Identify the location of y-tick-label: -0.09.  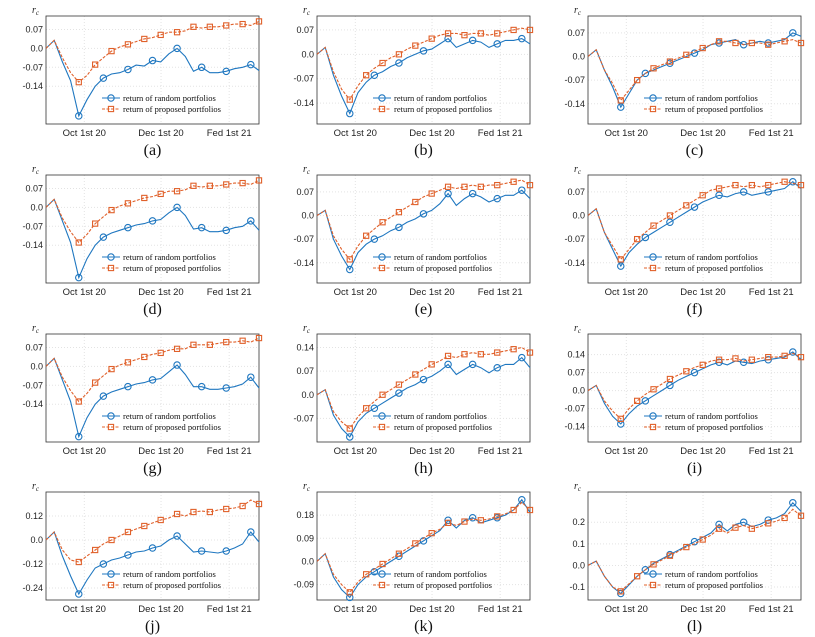
(303, 585).